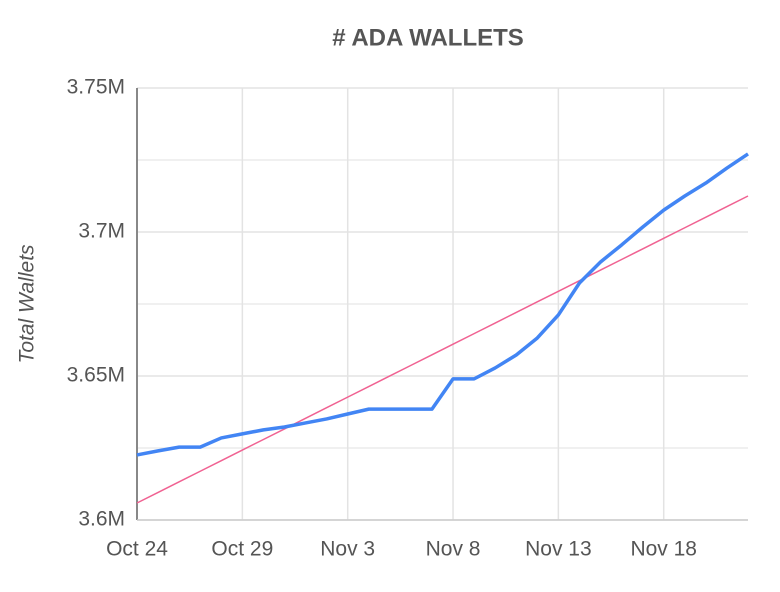 This screenshot has height=592, width=780. I want to click on x-tick-label: Nov 18, so click(663, 549).